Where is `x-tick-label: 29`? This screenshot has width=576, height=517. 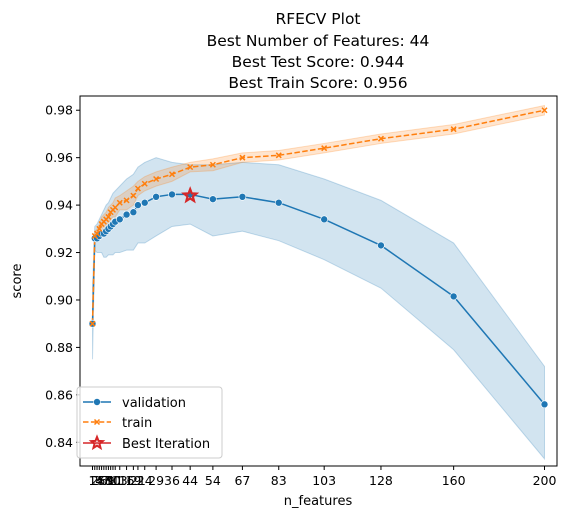 x-tick-label: 29 is located at coordinates (156, 480).